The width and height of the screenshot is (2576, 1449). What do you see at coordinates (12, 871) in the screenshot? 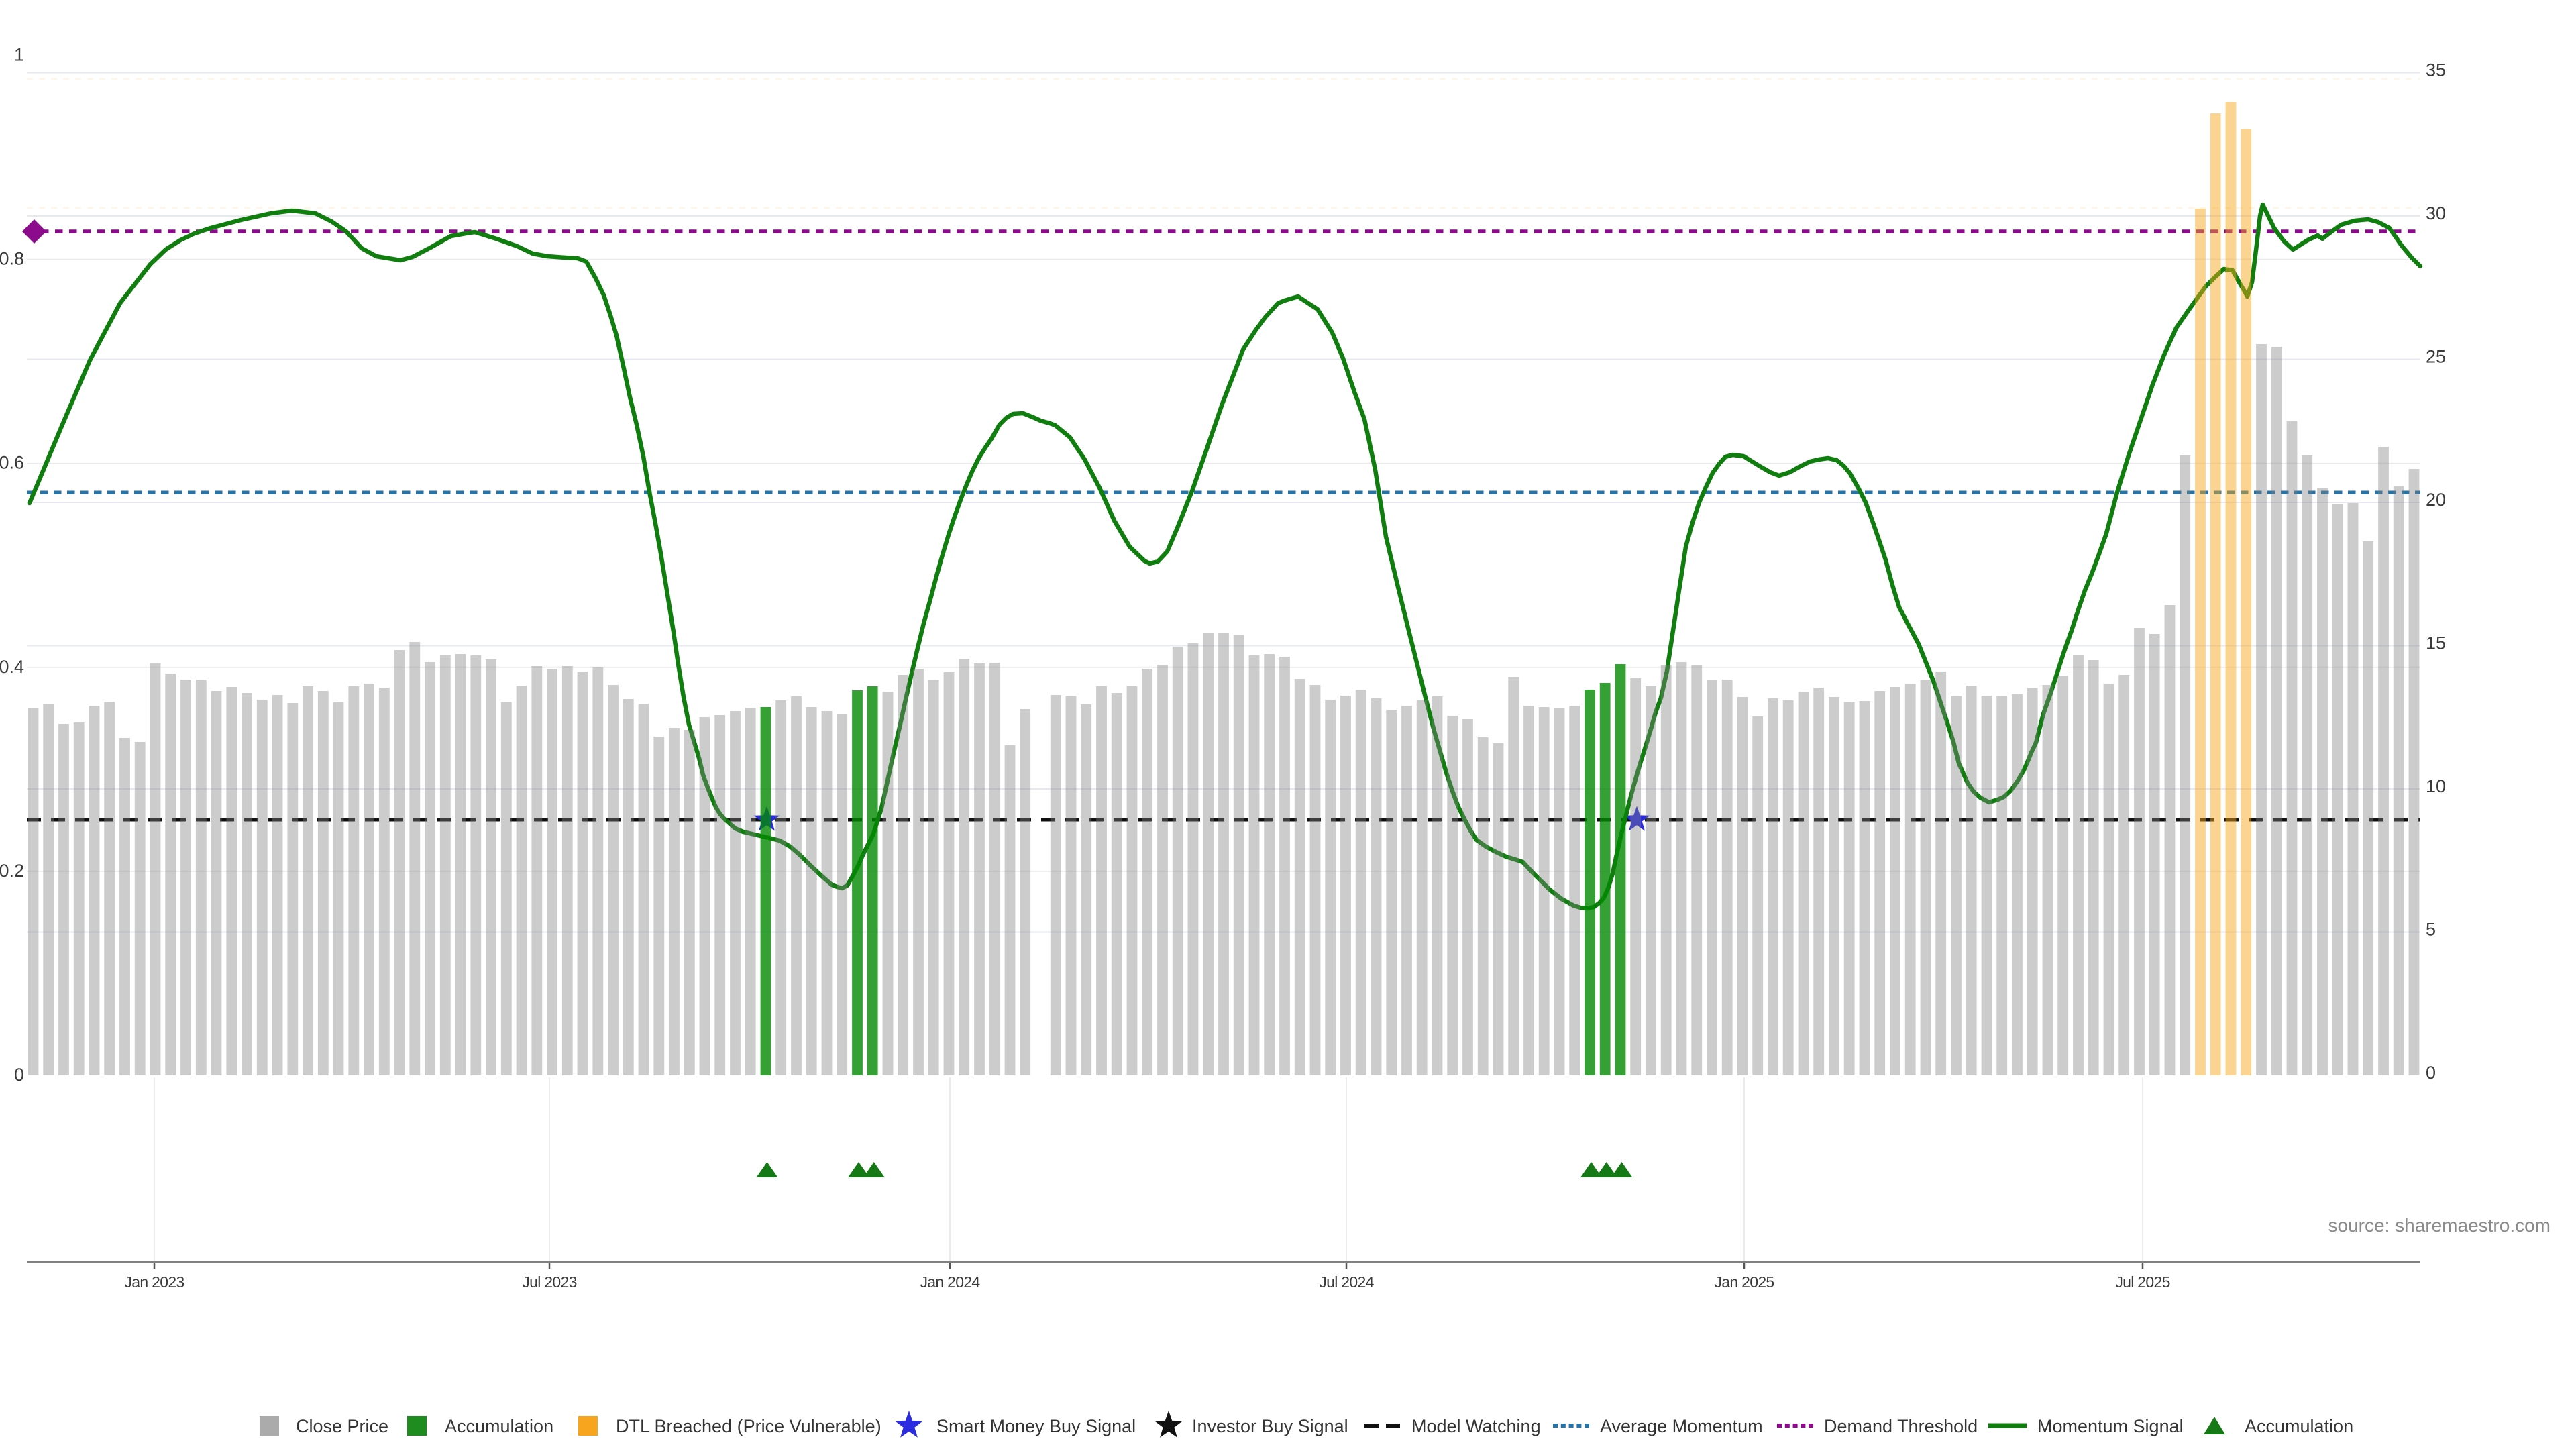
I see `svg-text: 0.2` at bounding box center [12, 871].